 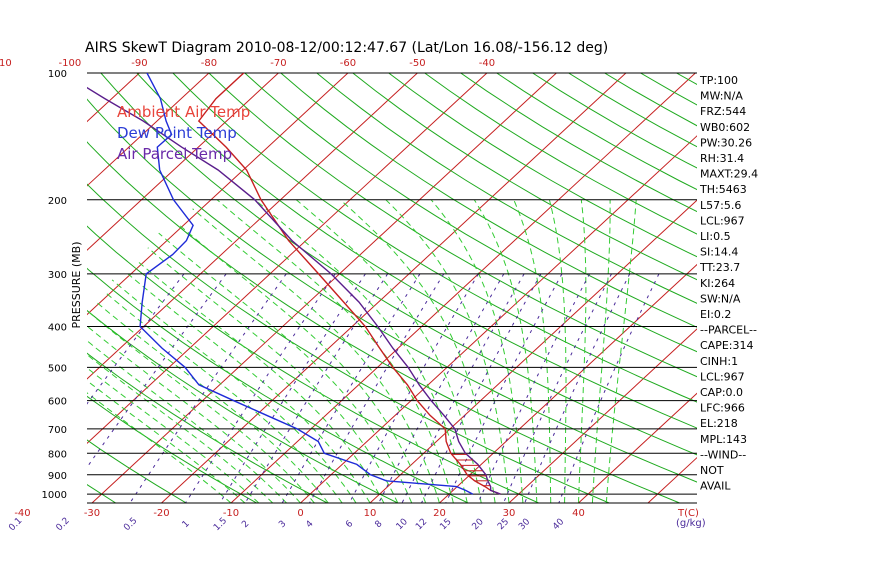 I want to click on pressure-tick-label: 800, so click(x=57, y=454).